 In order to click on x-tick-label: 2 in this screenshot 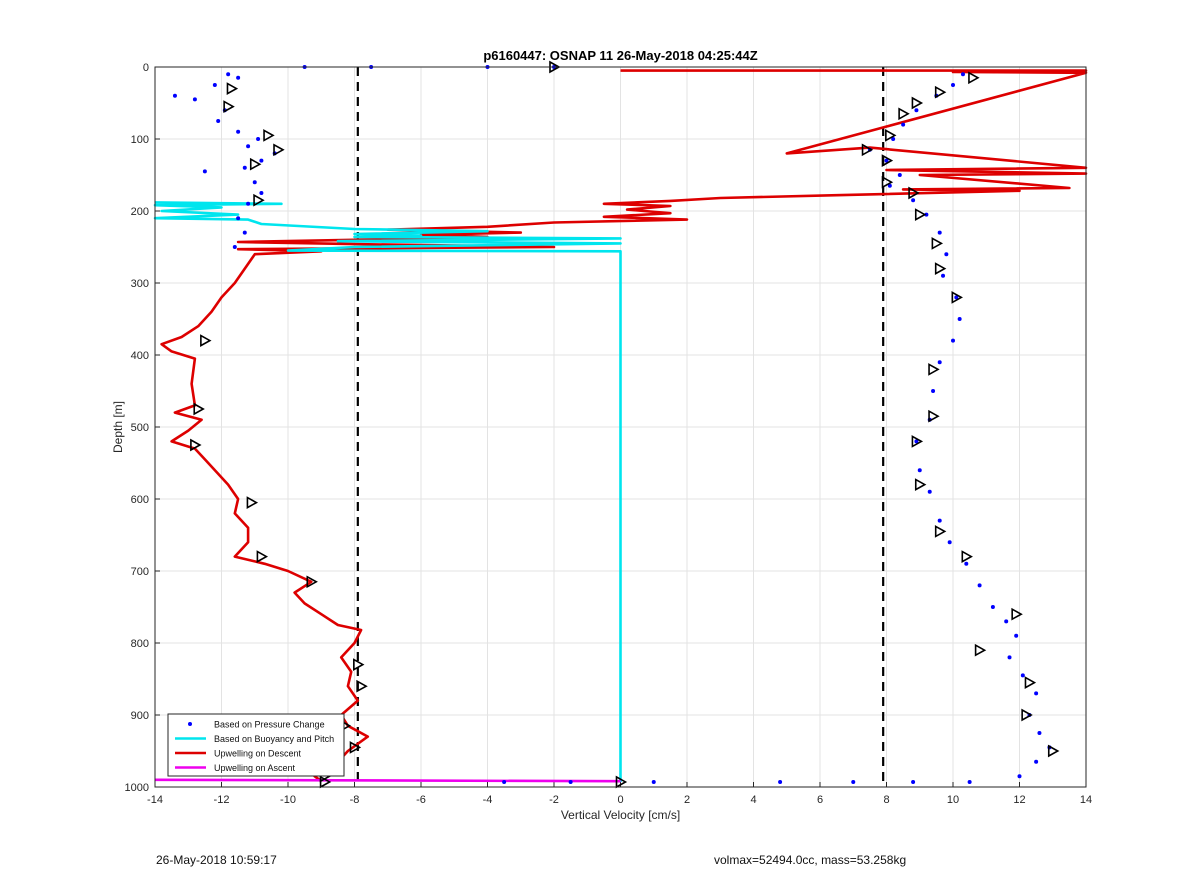, I will do `click(687, 800)`.